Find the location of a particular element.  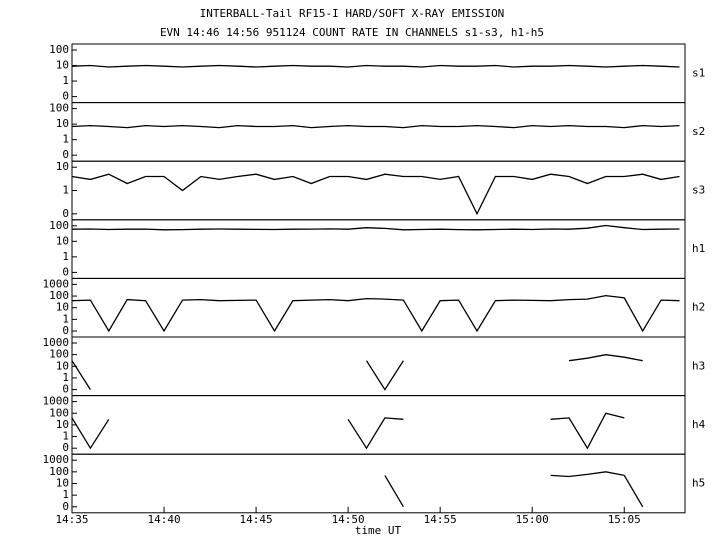

panel-label: s1 is located at coordinates (698, 72).